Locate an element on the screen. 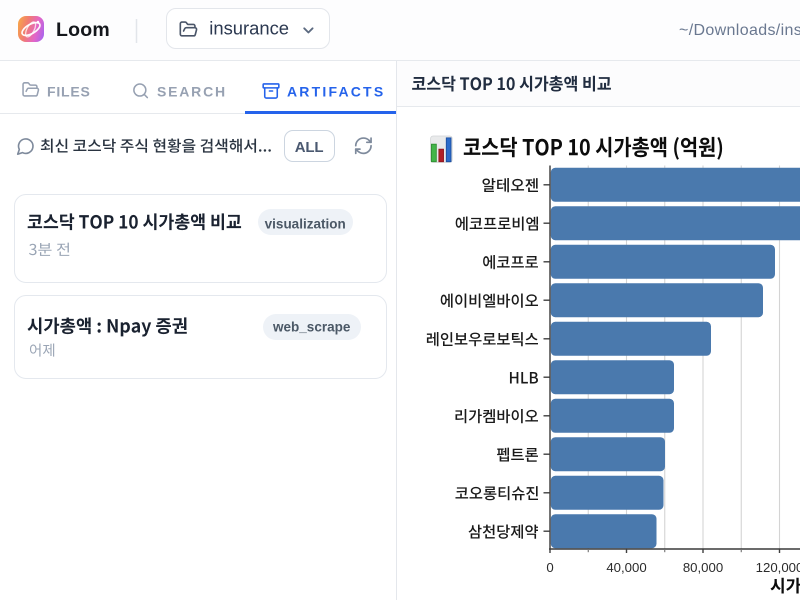 This screenshot has width=800, height=600. svg-text: Loom is located at coordinates (83, 30).